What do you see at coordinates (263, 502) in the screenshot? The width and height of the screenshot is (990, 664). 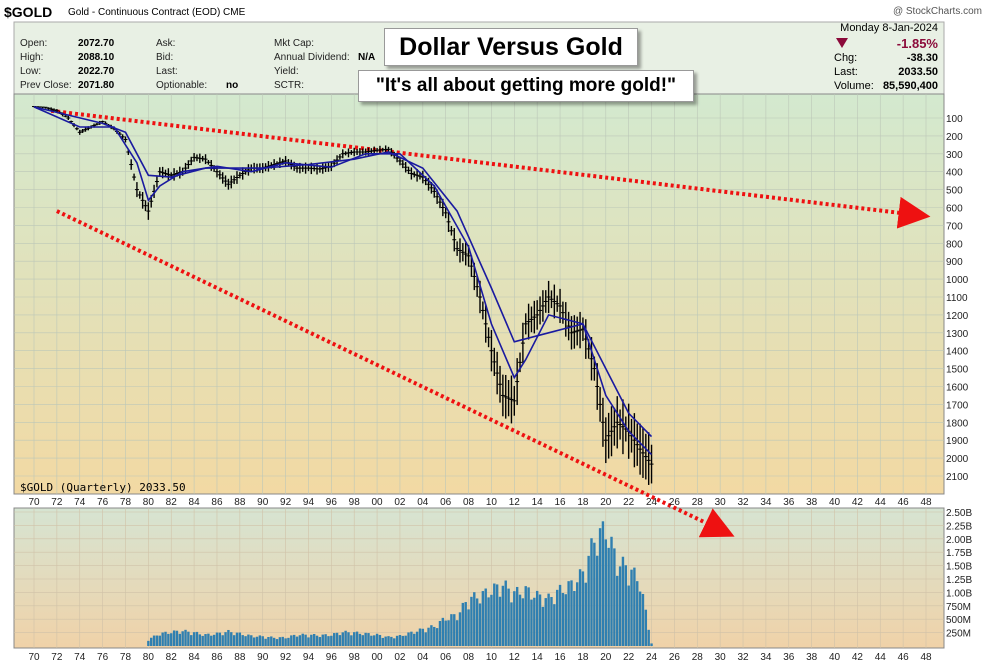 I see `x-tick-label: 90` at bounding box center [263, 502].